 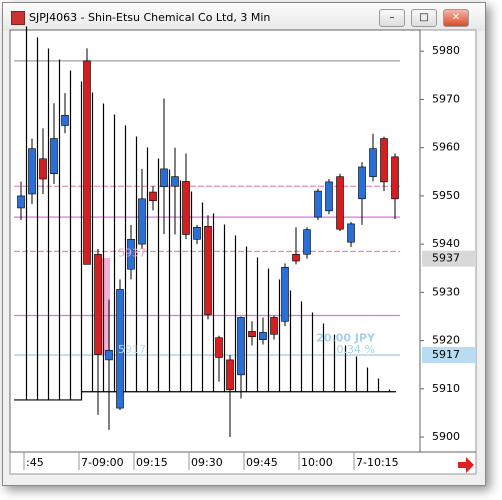 I want to click on minimize-button: –, so click(x=392, y=18).